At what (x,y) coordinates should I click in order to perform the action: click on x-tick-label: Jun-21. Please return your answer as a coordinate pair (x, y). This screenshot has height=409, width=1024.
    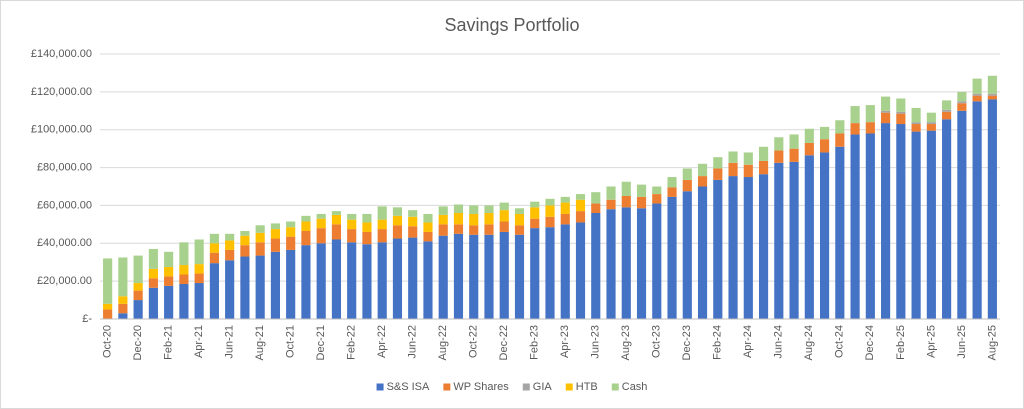
    Looking at the image, I should click on (230, 342).